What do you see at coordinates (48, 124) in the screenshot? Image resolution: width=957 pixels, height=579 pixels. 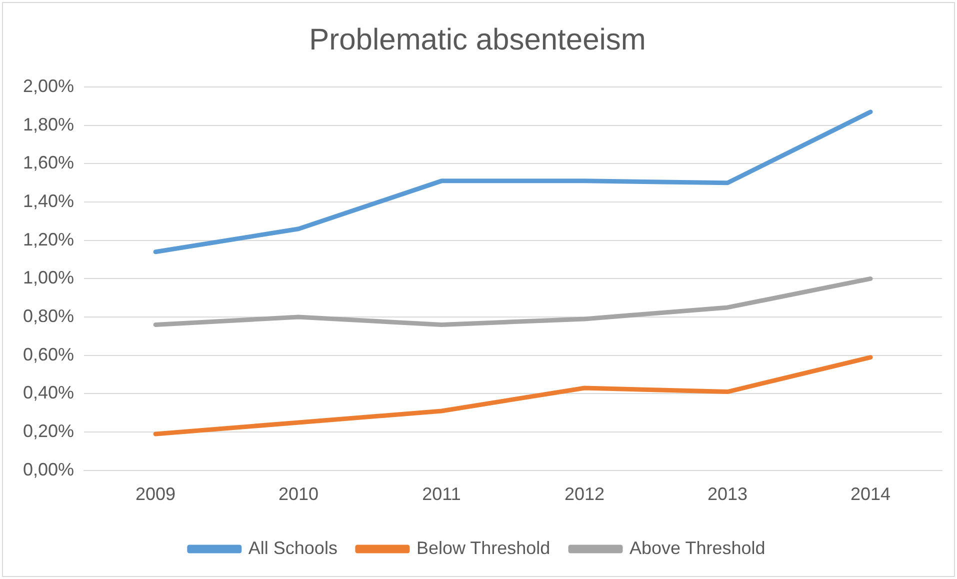 I see `y-tick-label: 1,80%` at bounding box center [48, 124].